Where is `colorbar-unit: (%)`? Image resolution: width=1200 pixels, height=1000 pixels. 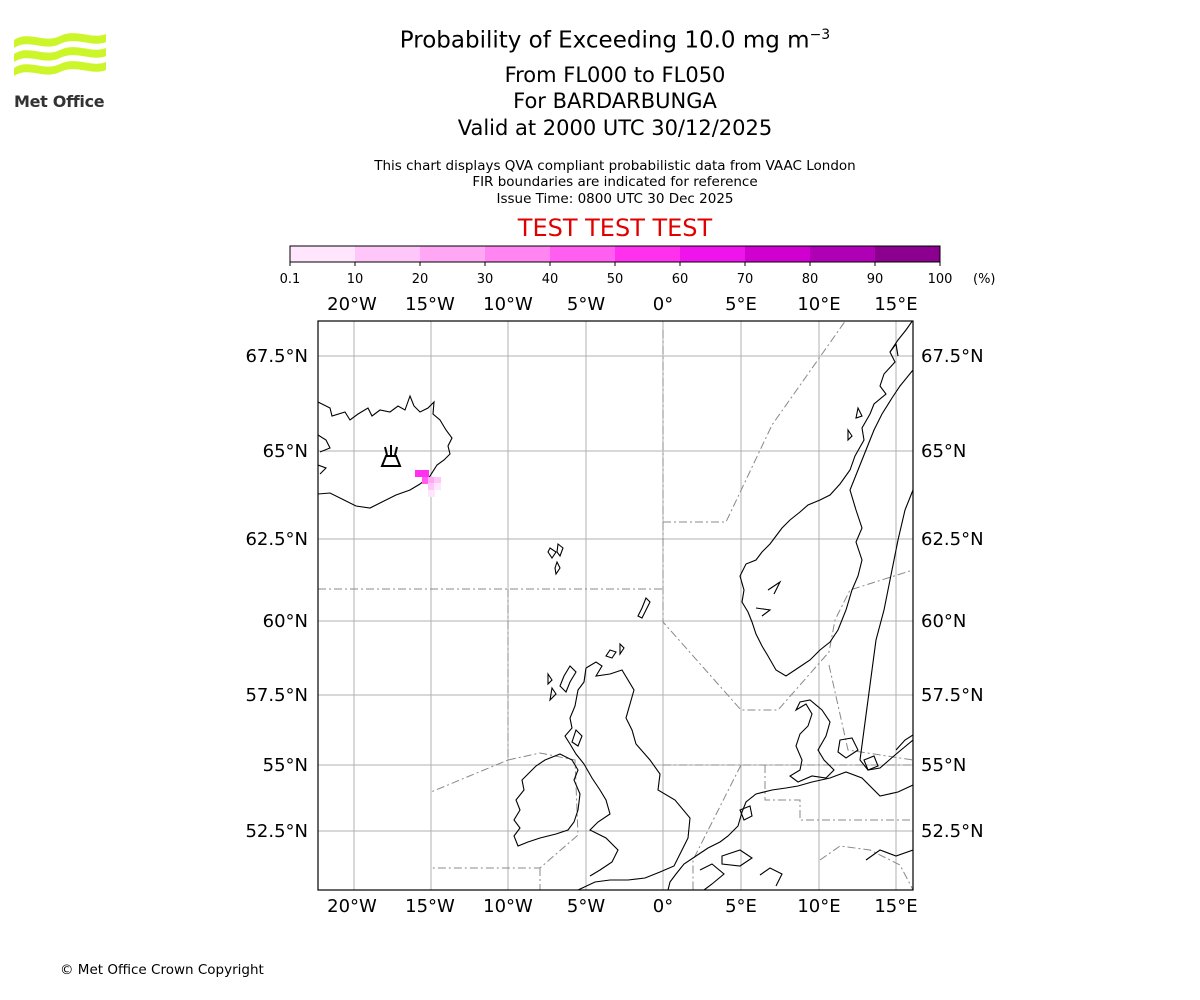
colorbar-unit: (%) is located at coordinates (984, 279).